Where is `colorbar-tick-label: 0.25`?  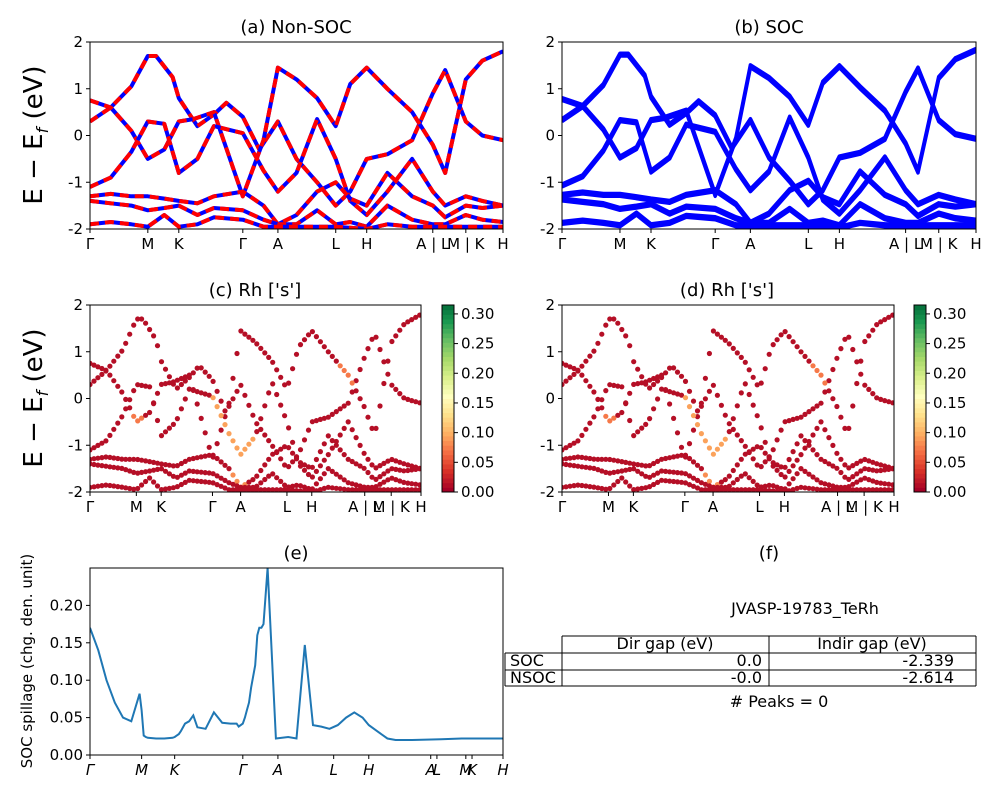
colorbar-tick-label: 0.25 is located at coordinates (949, 344).